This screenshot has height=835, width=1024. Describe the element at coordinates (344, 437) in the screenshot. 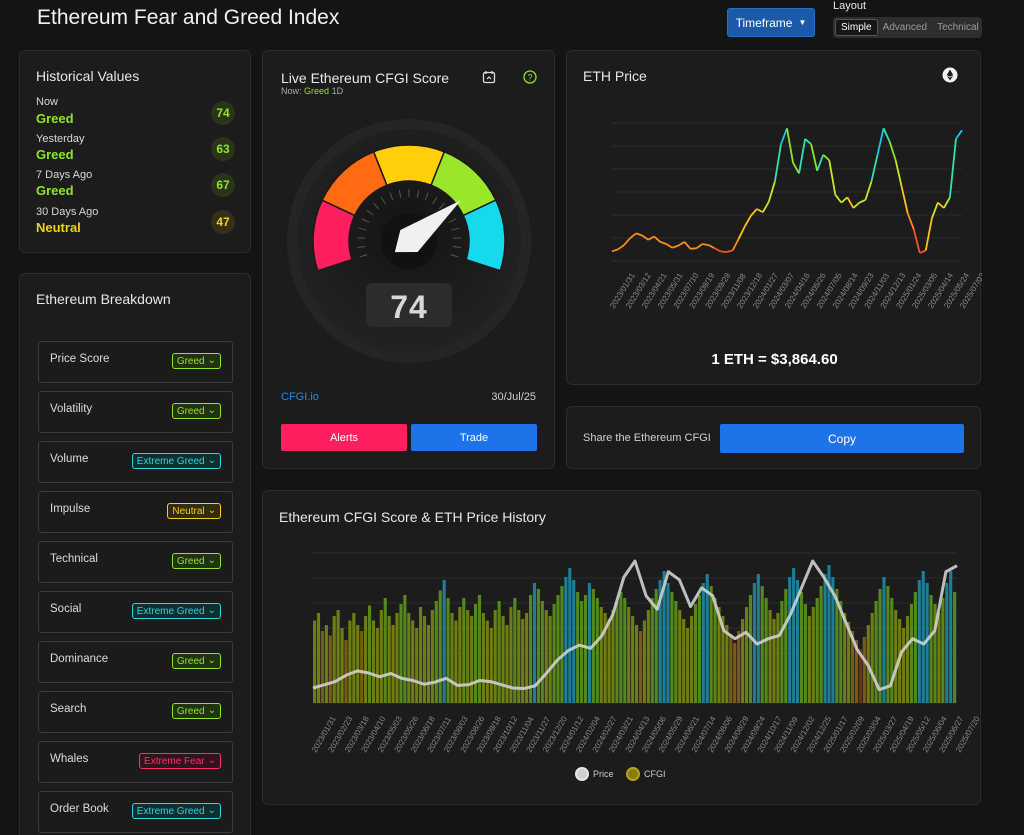

I see `alerts-button: Alerts` at that location.